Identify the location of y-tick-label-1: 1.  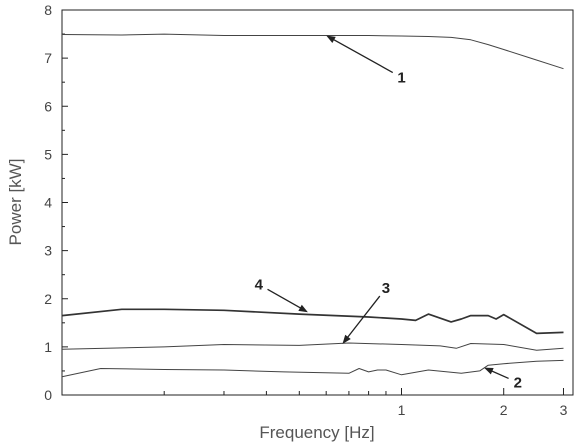
(48, 347).